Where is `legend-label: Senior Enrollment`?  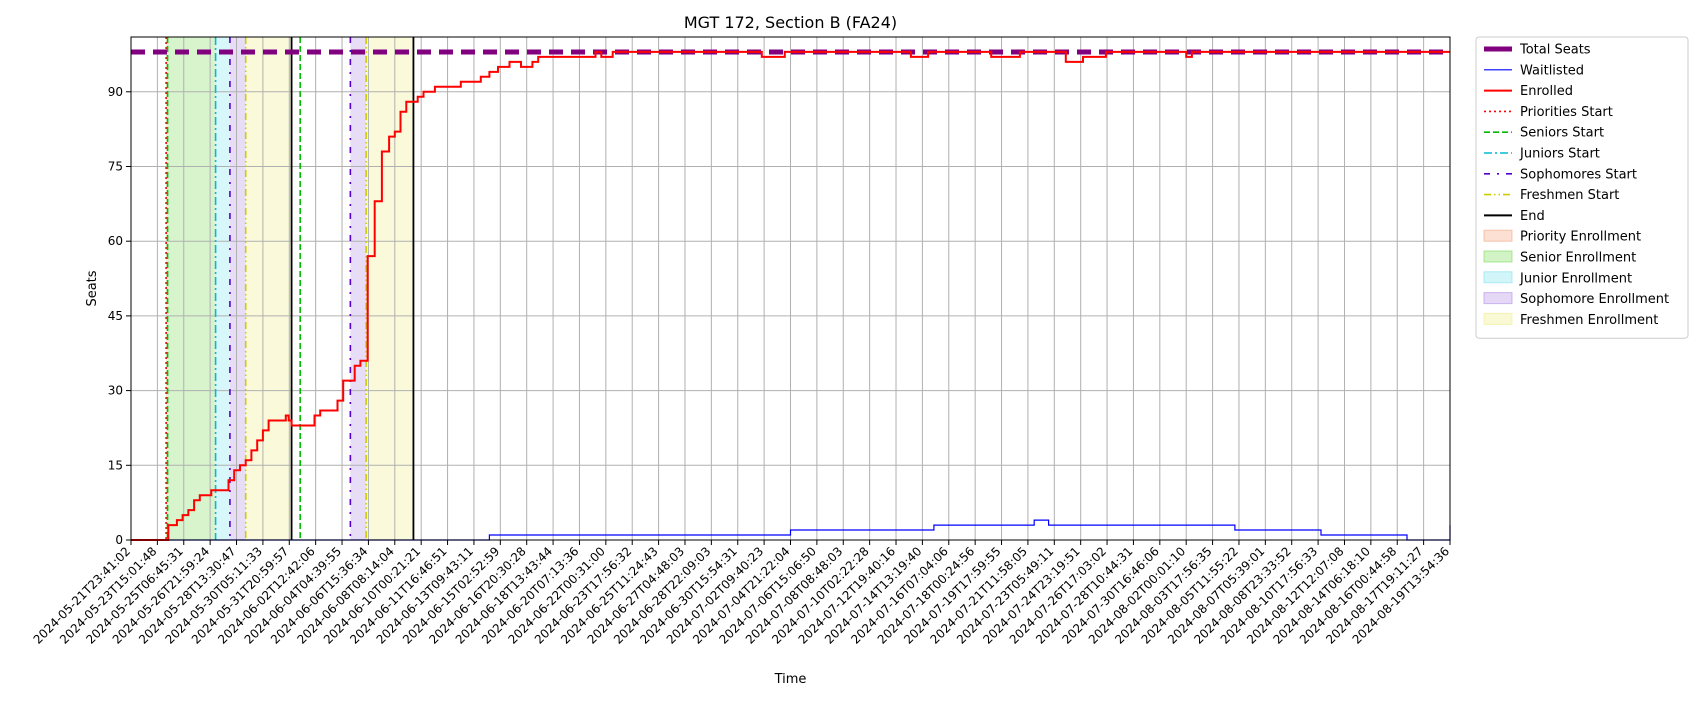 legend-label: Senior Enrollment is located at coordinates (1578, 258).